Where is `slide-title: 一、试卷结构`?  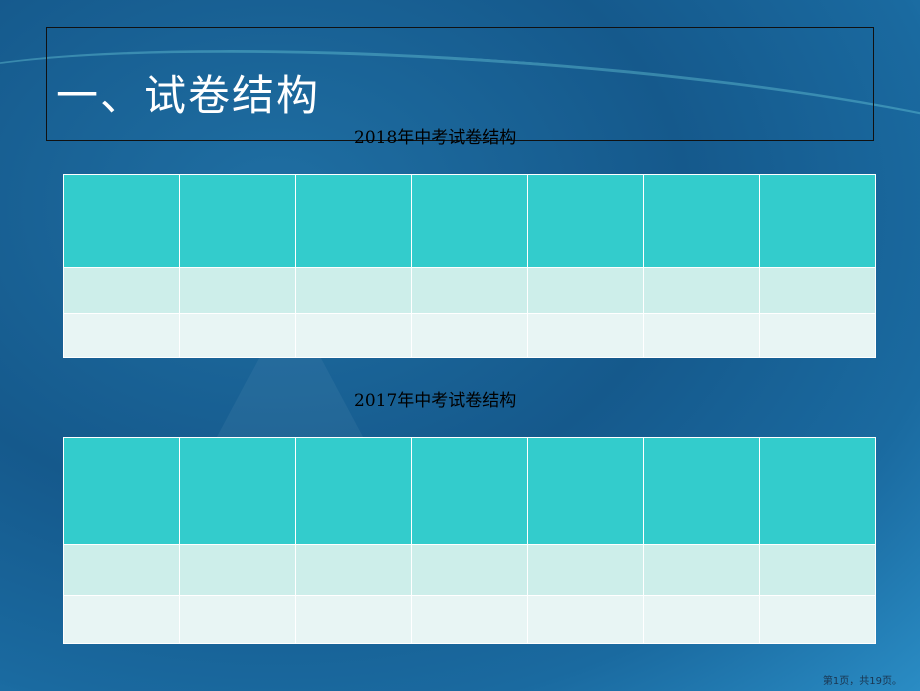
slide-title: 一、试卷结构 is located at coordinates (188, 95).